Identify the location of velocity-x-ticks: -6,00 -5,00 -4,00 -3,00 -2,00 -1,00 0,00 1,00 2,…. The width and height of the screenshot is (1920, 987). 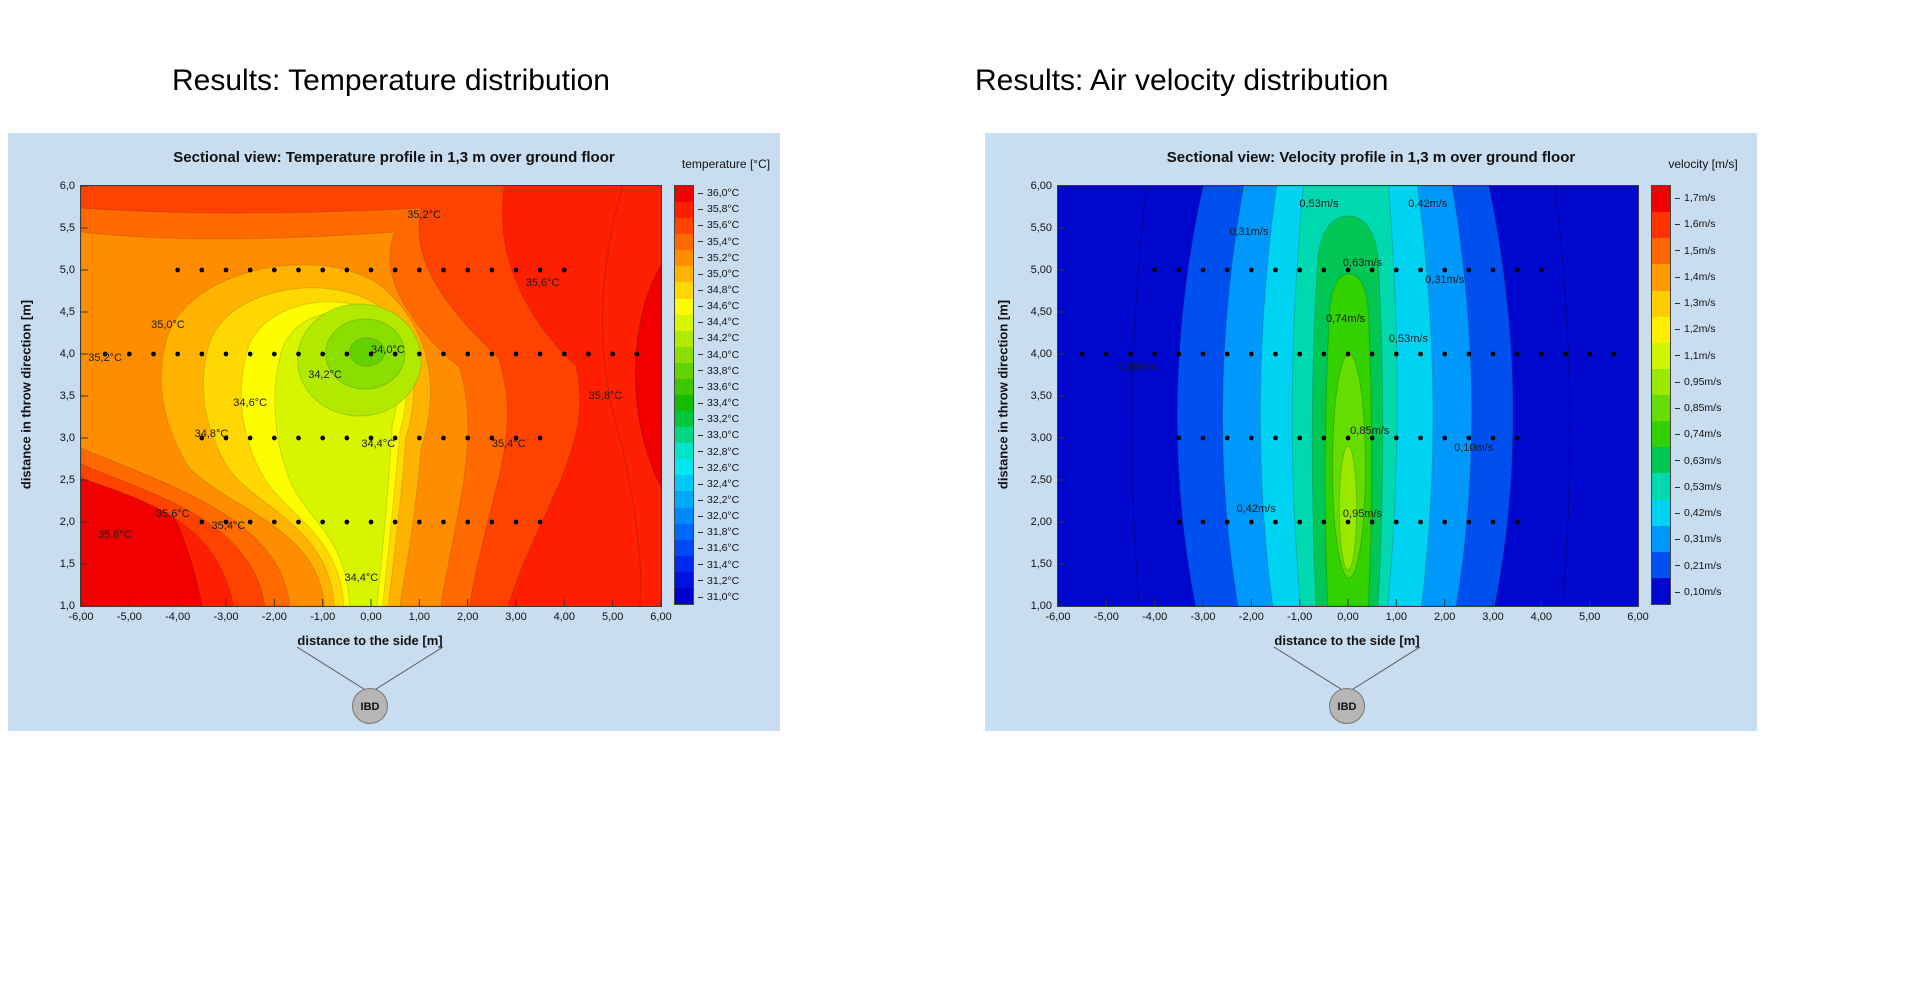
(1346, 618).